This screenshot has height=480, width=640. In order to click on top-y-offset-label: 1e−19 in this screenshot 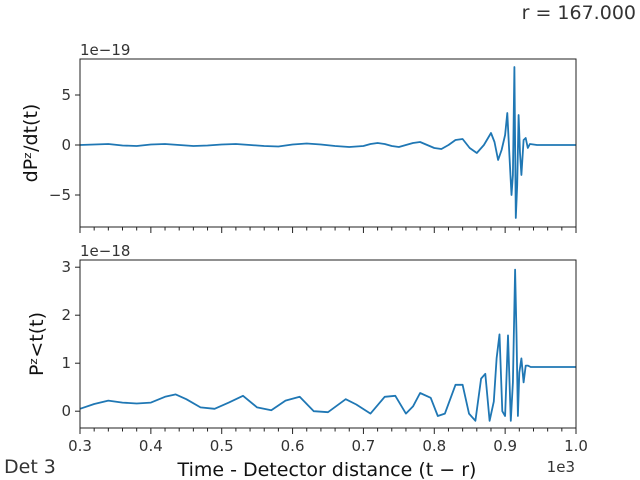, I will do `click(105, 50)`.